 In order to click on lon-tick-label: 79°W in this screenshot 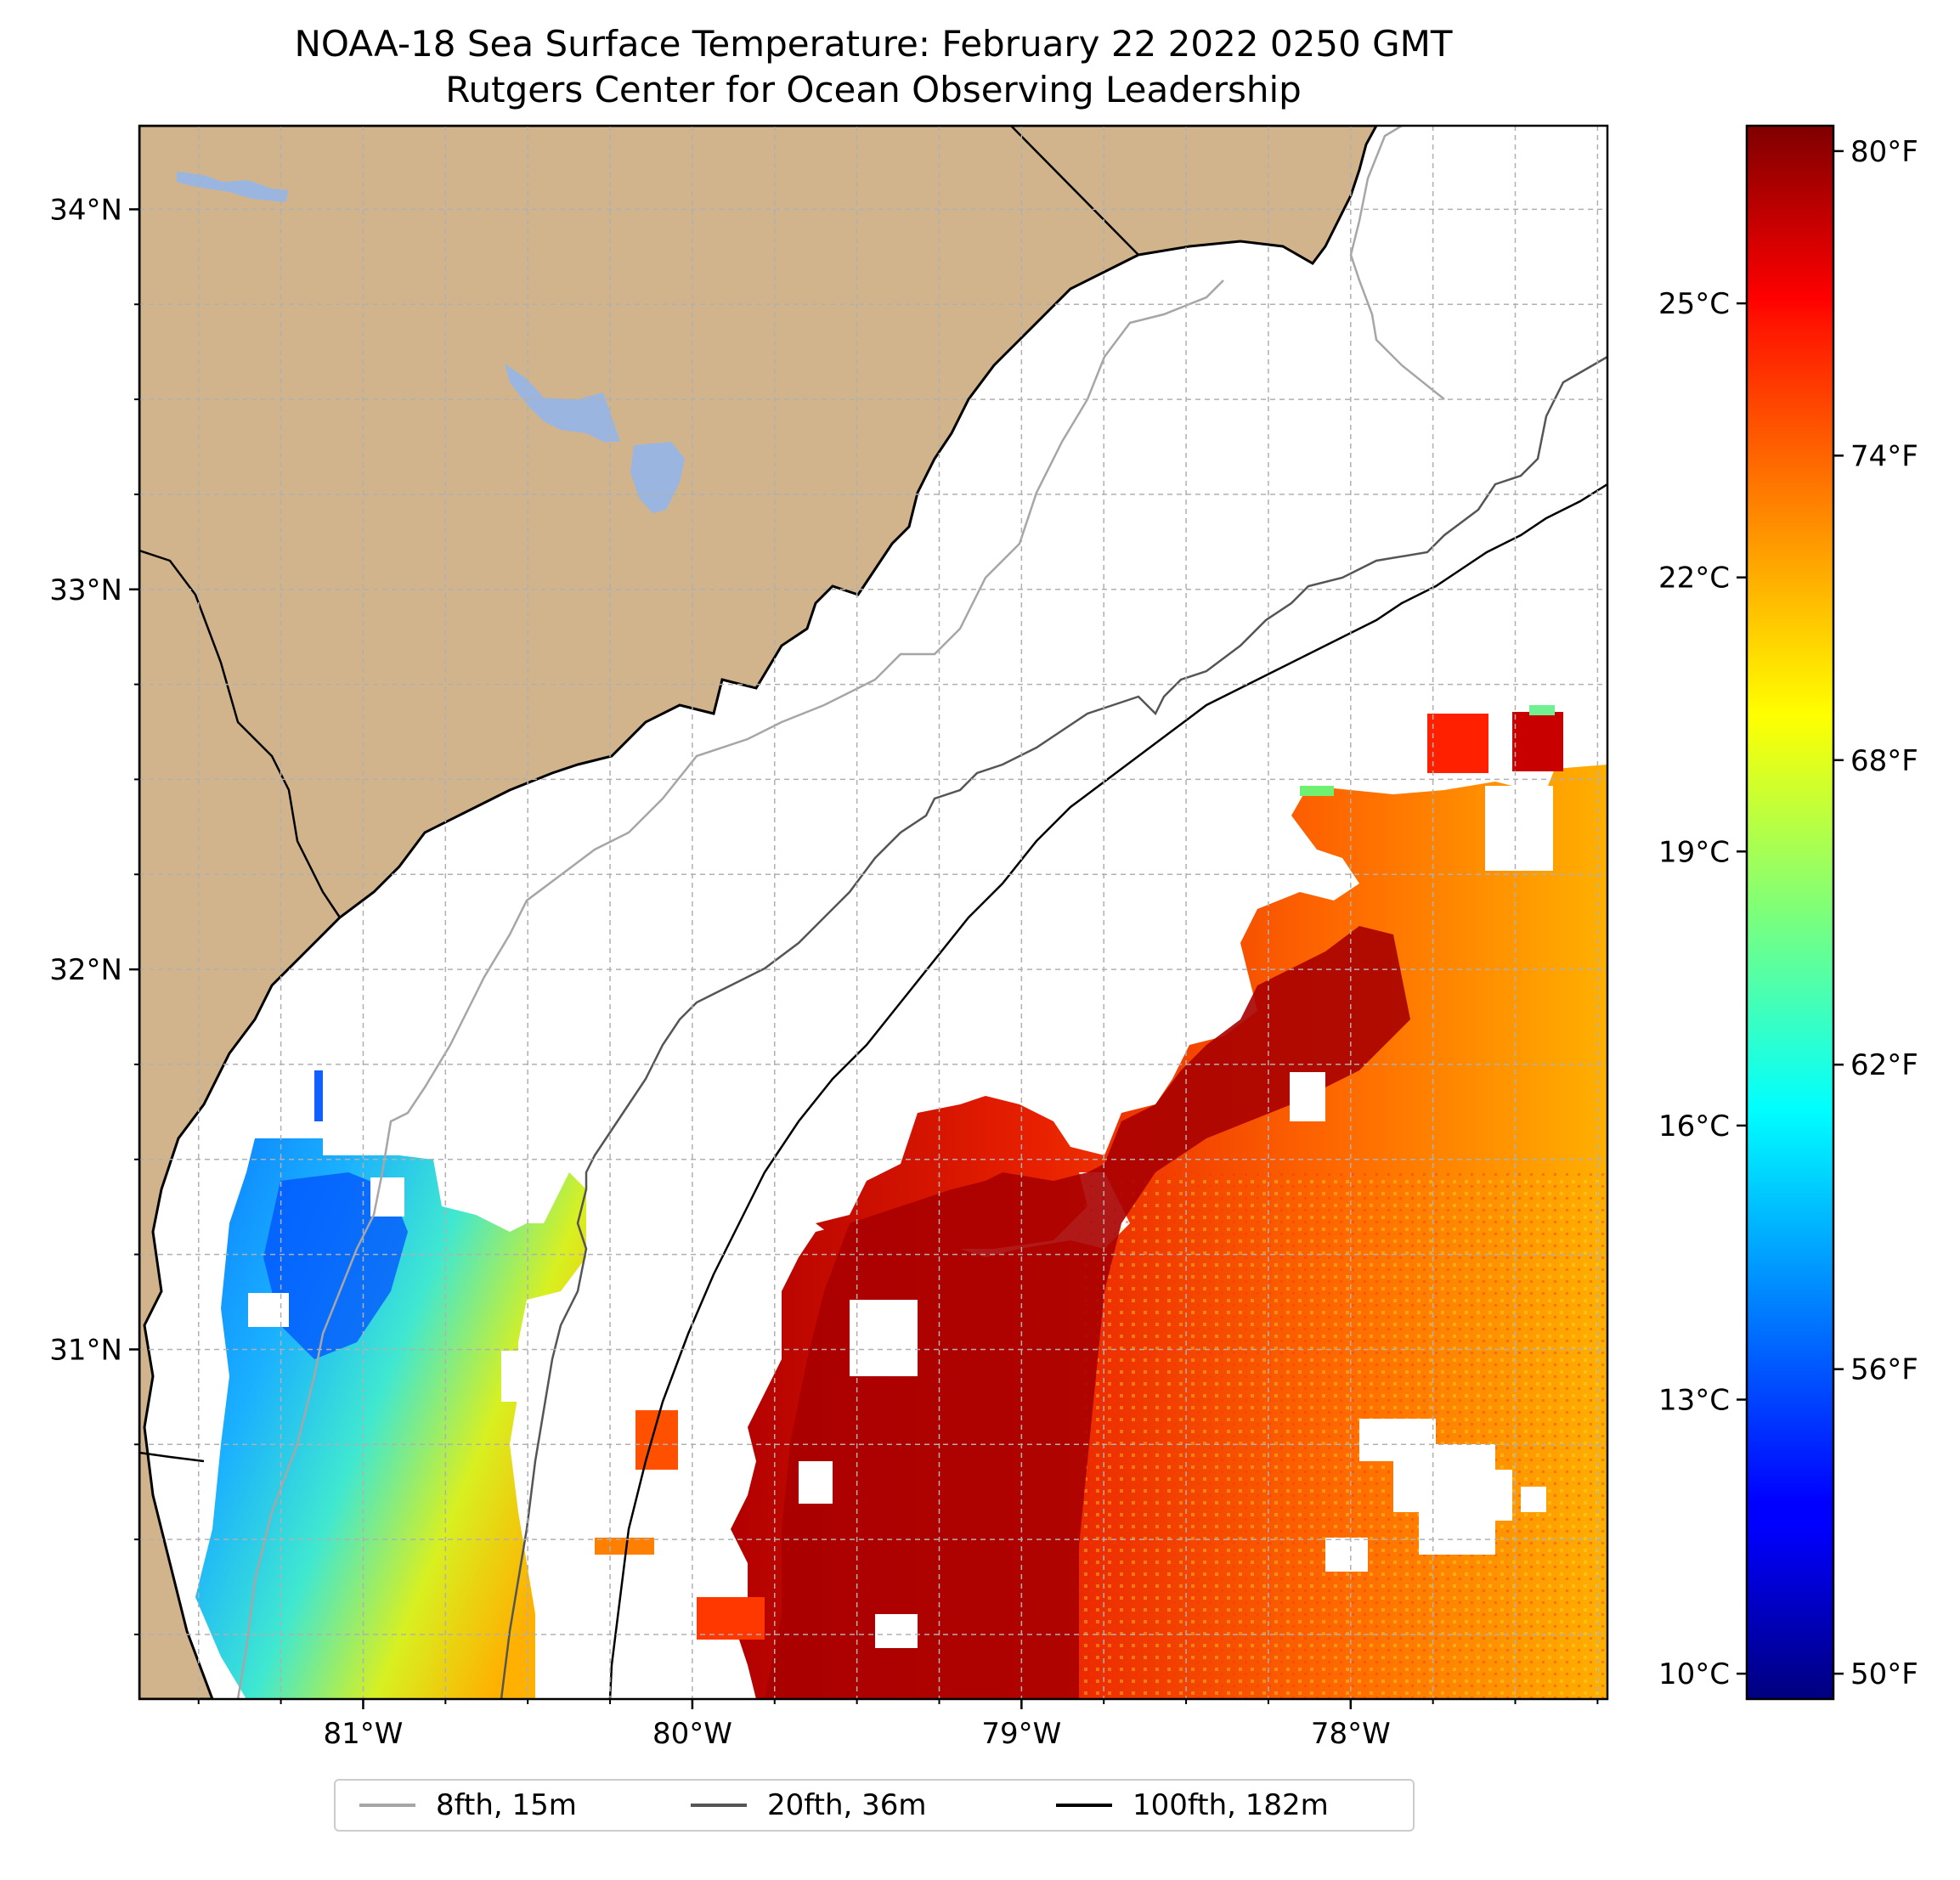, I will do `click(1021, 1734)`.